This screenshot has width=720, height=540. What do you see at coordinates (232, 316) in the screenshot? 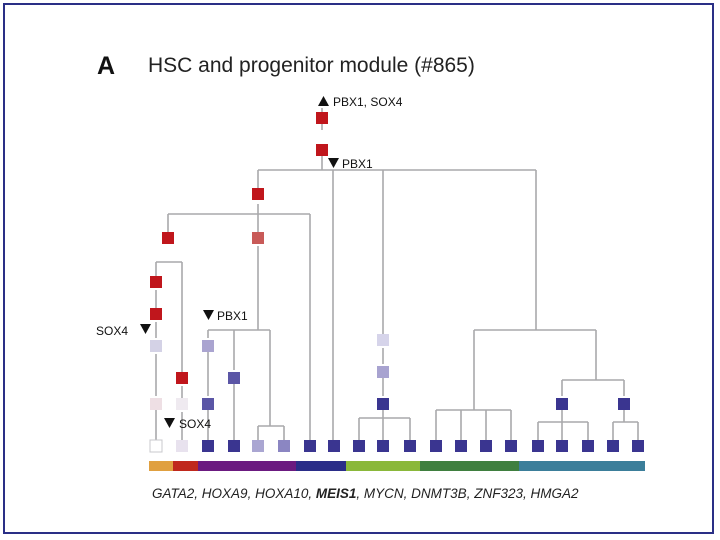
I see `annotation-middle-label: PBX1` at bounding box center [232, 316].